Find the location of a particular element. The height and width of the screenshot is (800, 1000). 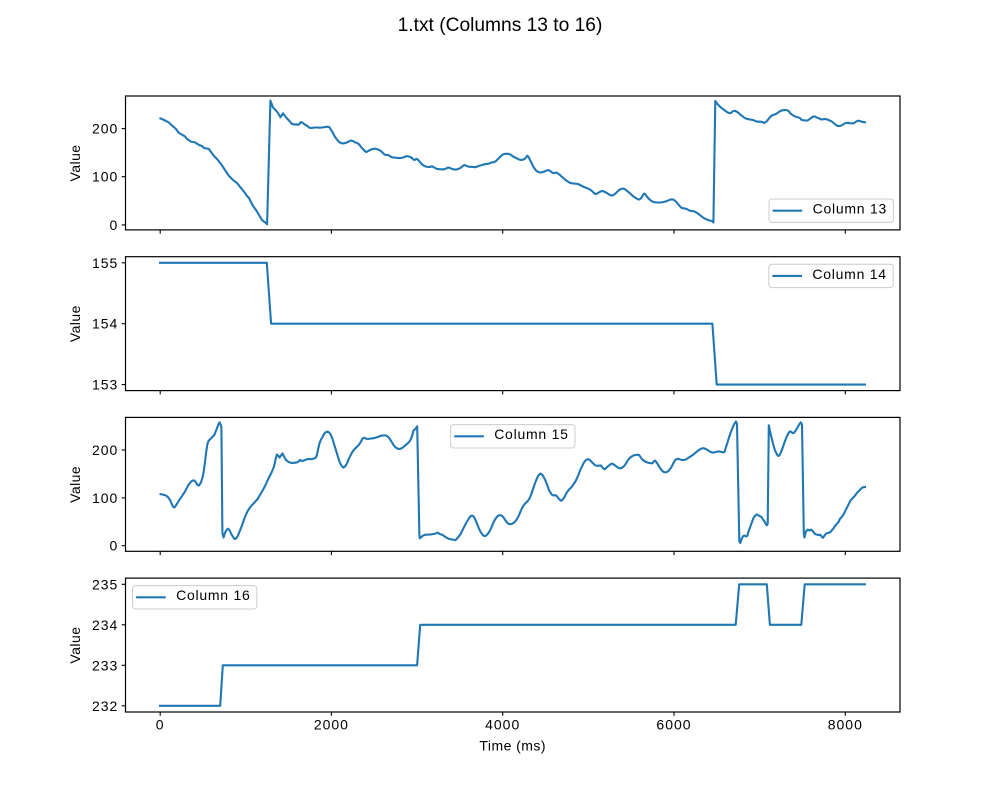

svg-text: 234 is located at coordinates (105, 625).